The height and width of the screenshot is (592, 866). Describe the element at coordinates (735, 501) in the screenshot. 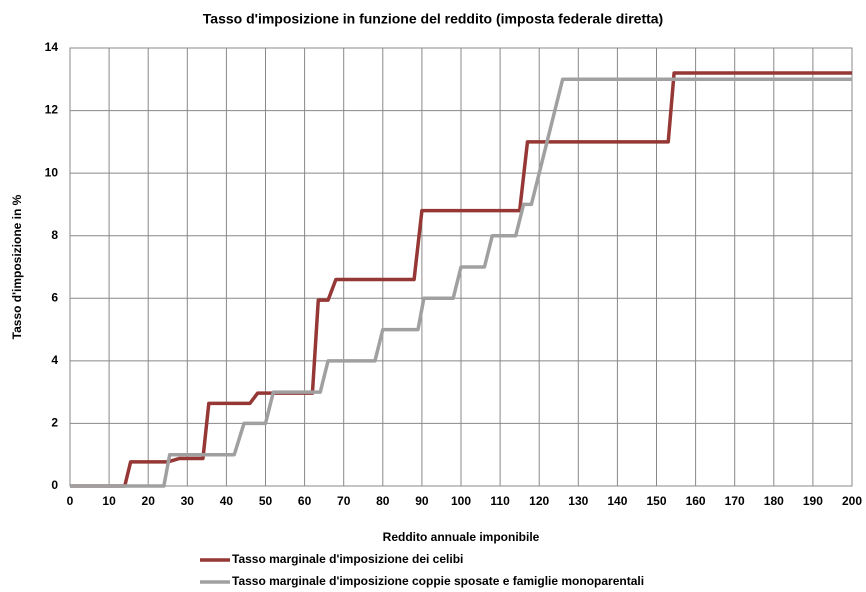

I see `x-tick-label: 170` at that location.